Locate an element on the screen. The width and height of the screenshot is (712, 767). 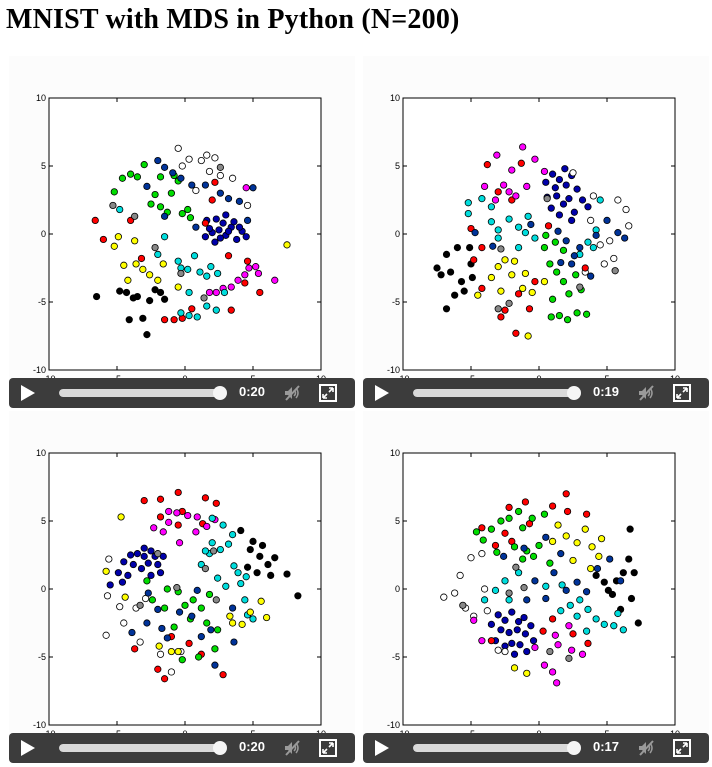
y-tick-label: -5 is located at coordinates (396, 302).